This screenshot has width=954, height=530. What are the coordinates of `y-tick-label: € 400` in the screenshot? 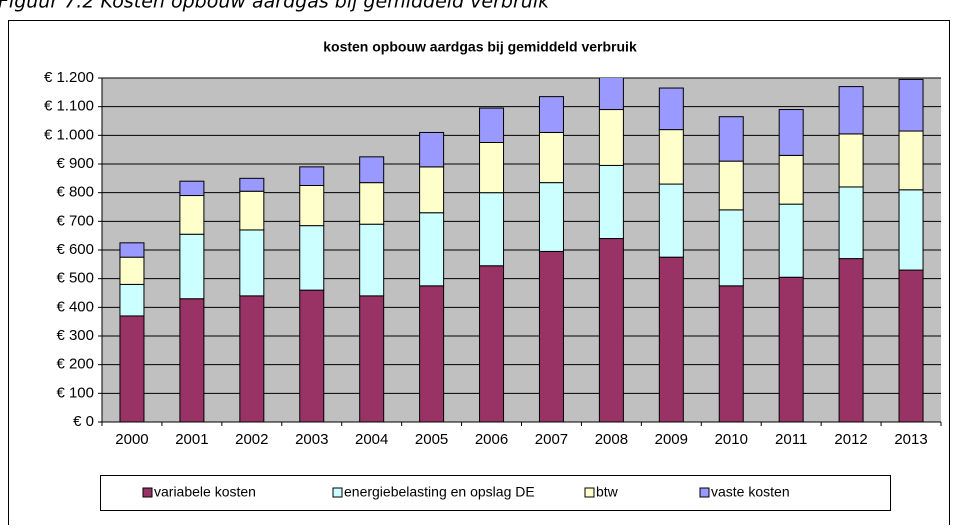 It's located at (75, 306).